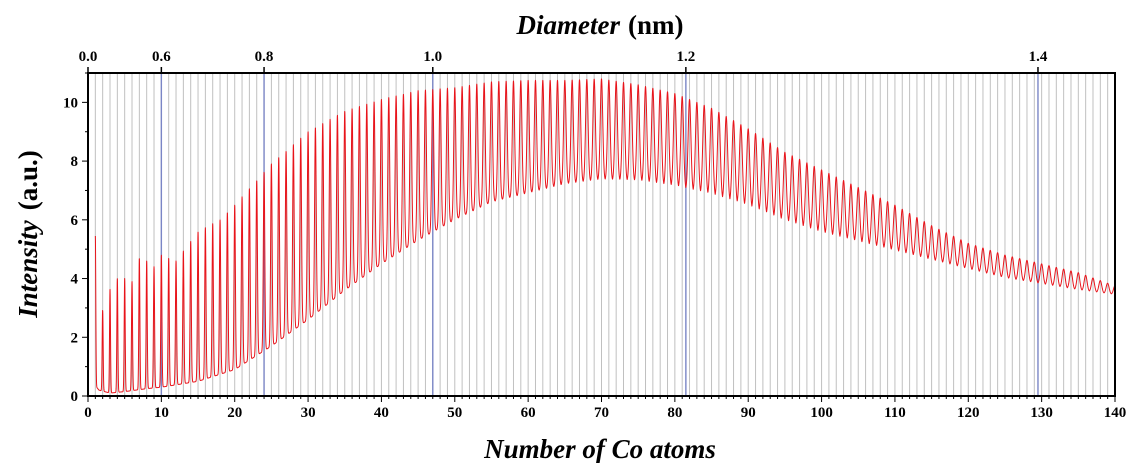 This screenshot has width=1131, height=463. I want to click on top-axis-title: Diameter (nm), so click(600, 25).